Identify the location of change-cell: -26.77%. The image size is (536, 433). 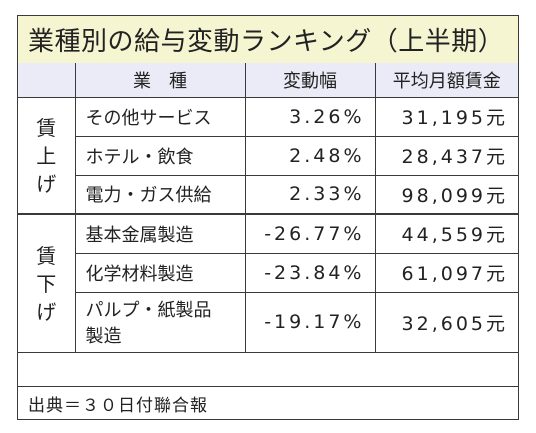
(310, 233).